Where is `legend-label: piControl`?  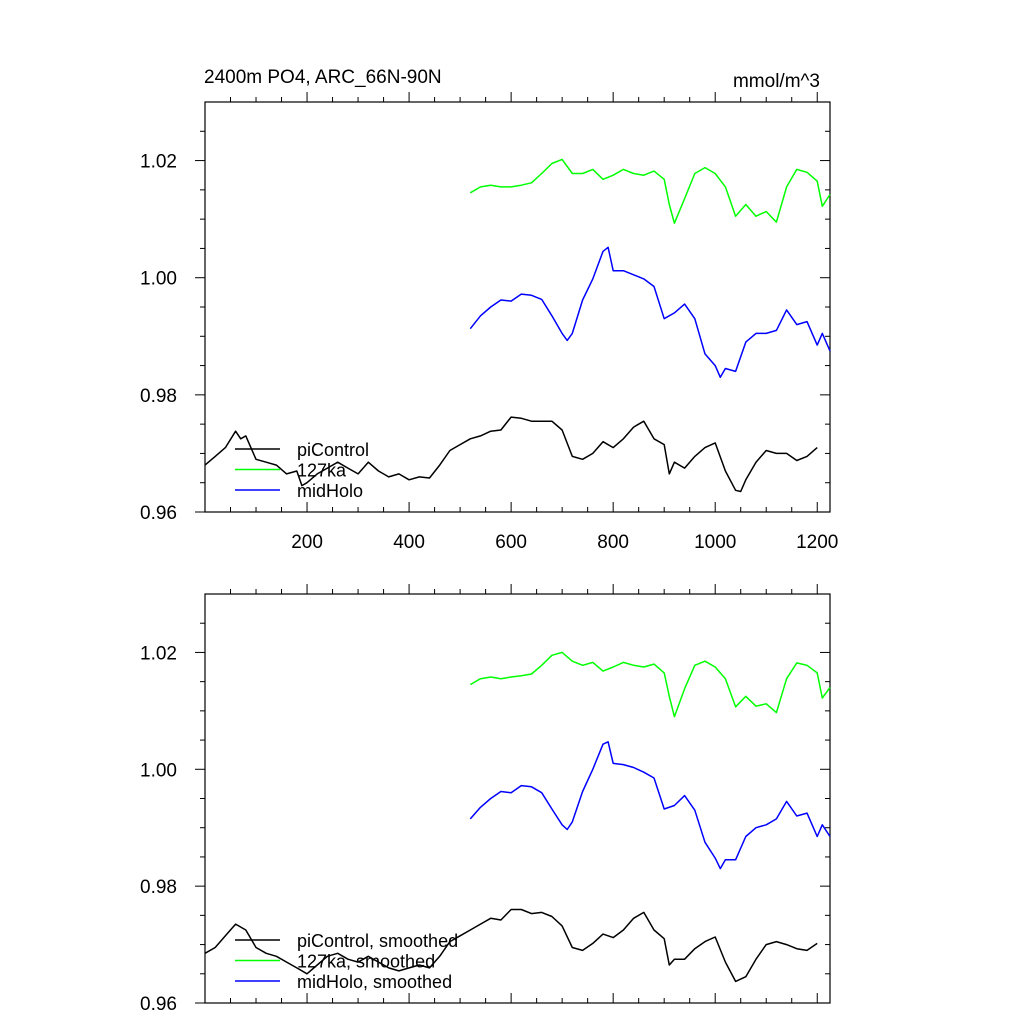
legend-label: piControl is located at coordinates (333, 450).